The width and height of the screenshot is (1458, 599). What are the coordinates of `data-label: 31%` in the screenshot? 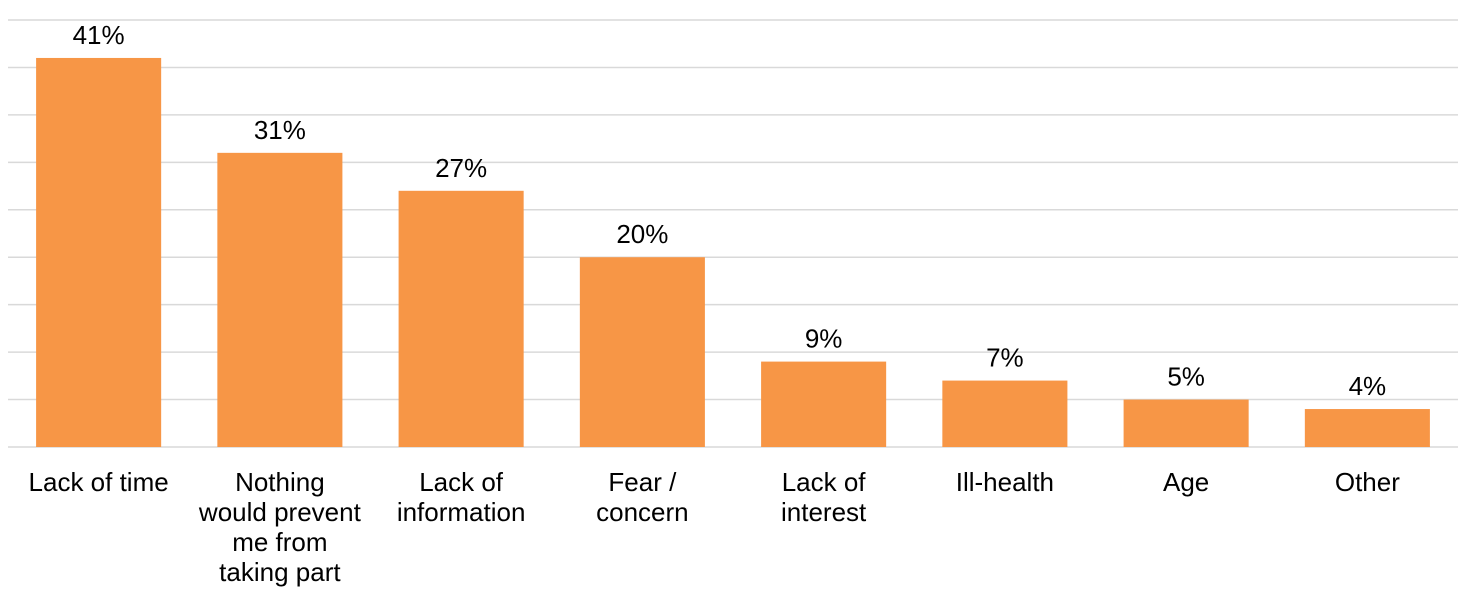 It's located at (280, 130).